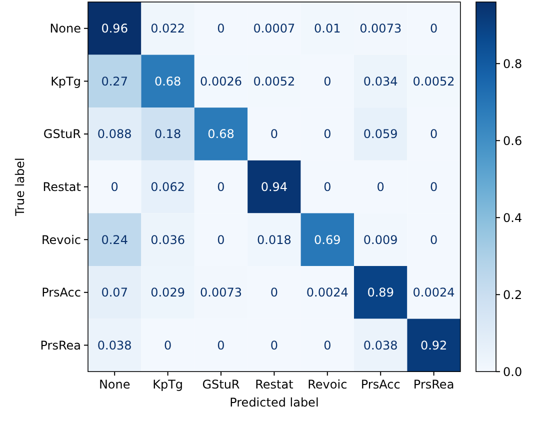 The height and width of the screenshot is (423, 536). Describe the element at coordinates (221, 385) in the screenshot. I see `x-tick-label: GStuR` at that location.